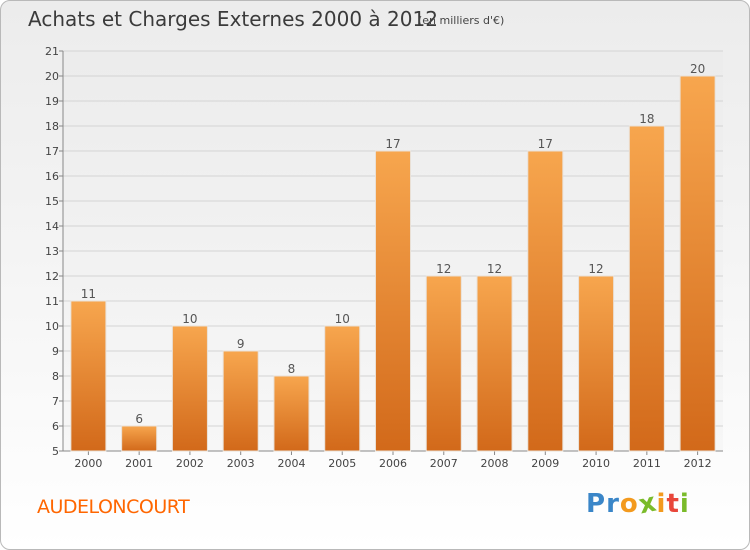 The width and height of the screenshot is (750, 550). What do you see at coordinates (52, 201) in the screenshot?
I see `y-tick-label: 15` at bounding box center [52, 201].